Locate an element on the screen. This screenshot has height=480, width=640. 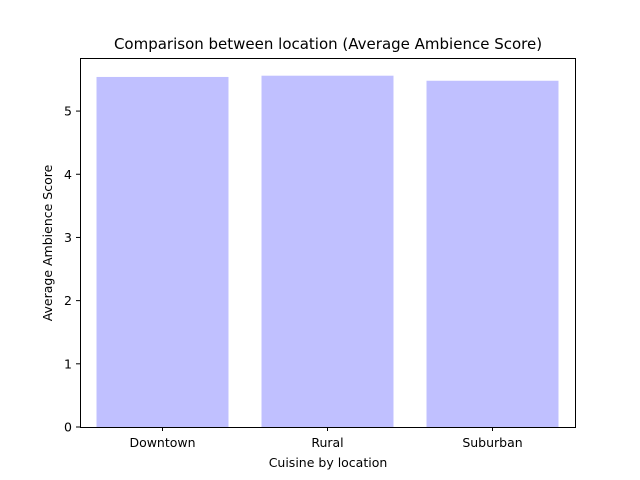
y-axis: 0 1 2 3 4 5 is located at coordinates (72, 269).